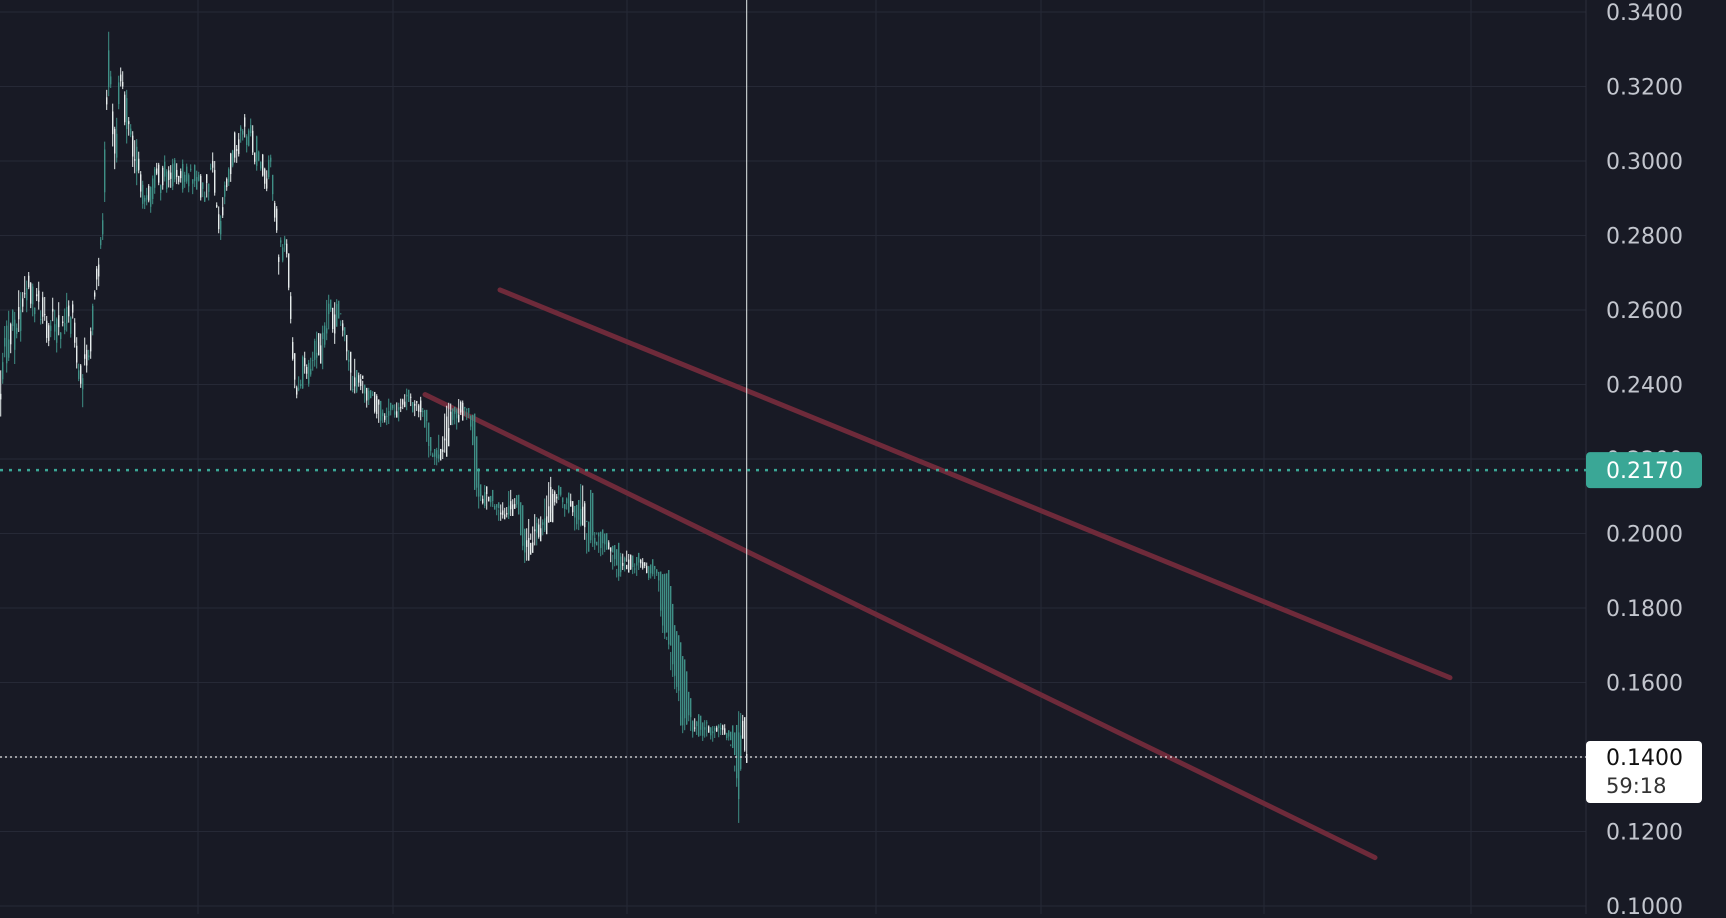 This screenshot has height=918, width=1726. What do you see at coordinates (1644, 471) in the screenshot?
I see `level-price-label: 0.2170` at bounding box center [1644, 471].